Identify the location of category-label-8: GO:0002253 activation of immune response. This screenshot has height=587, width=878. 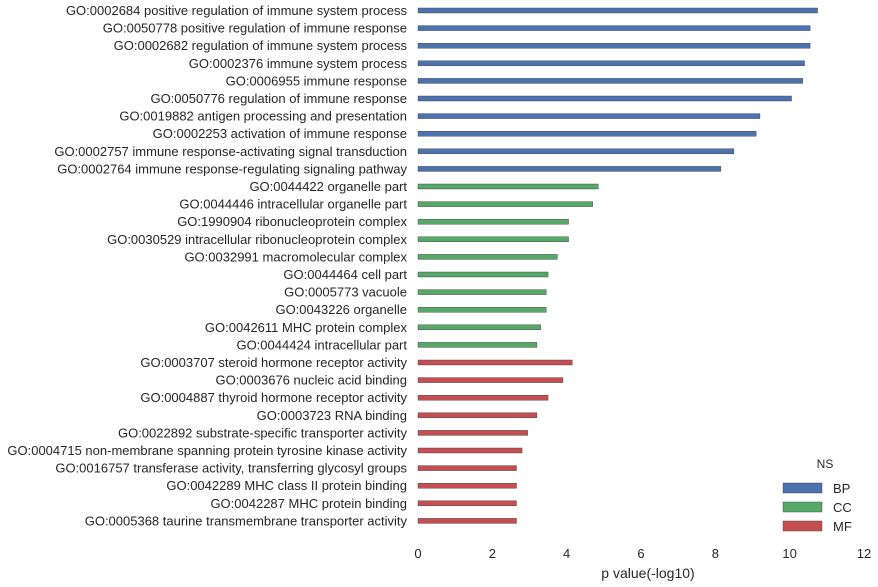
(280, 133).